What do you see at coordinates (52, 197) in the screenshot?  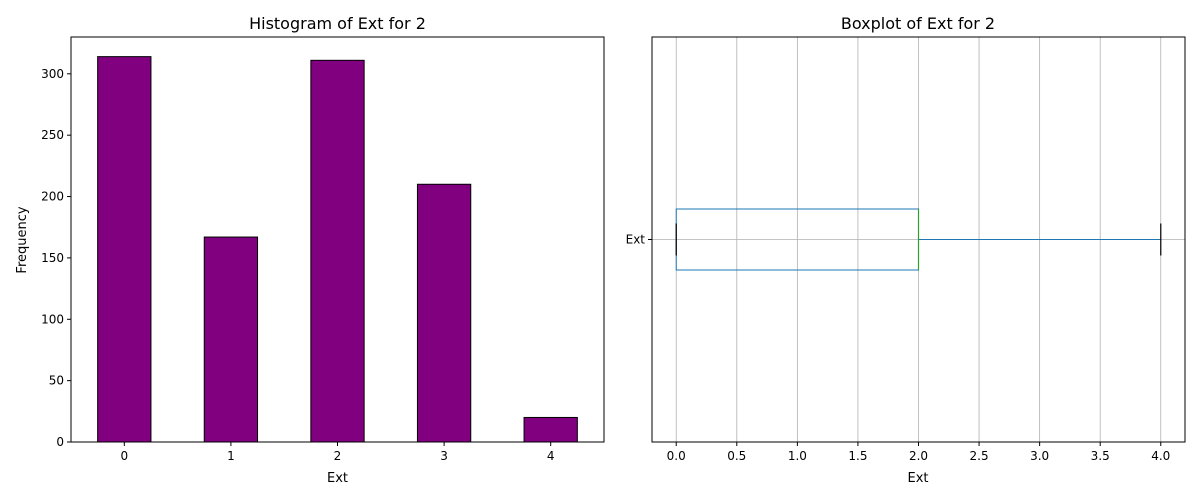 I see `histogram-y-tick-label: 200` at bounding box center [52, 197].